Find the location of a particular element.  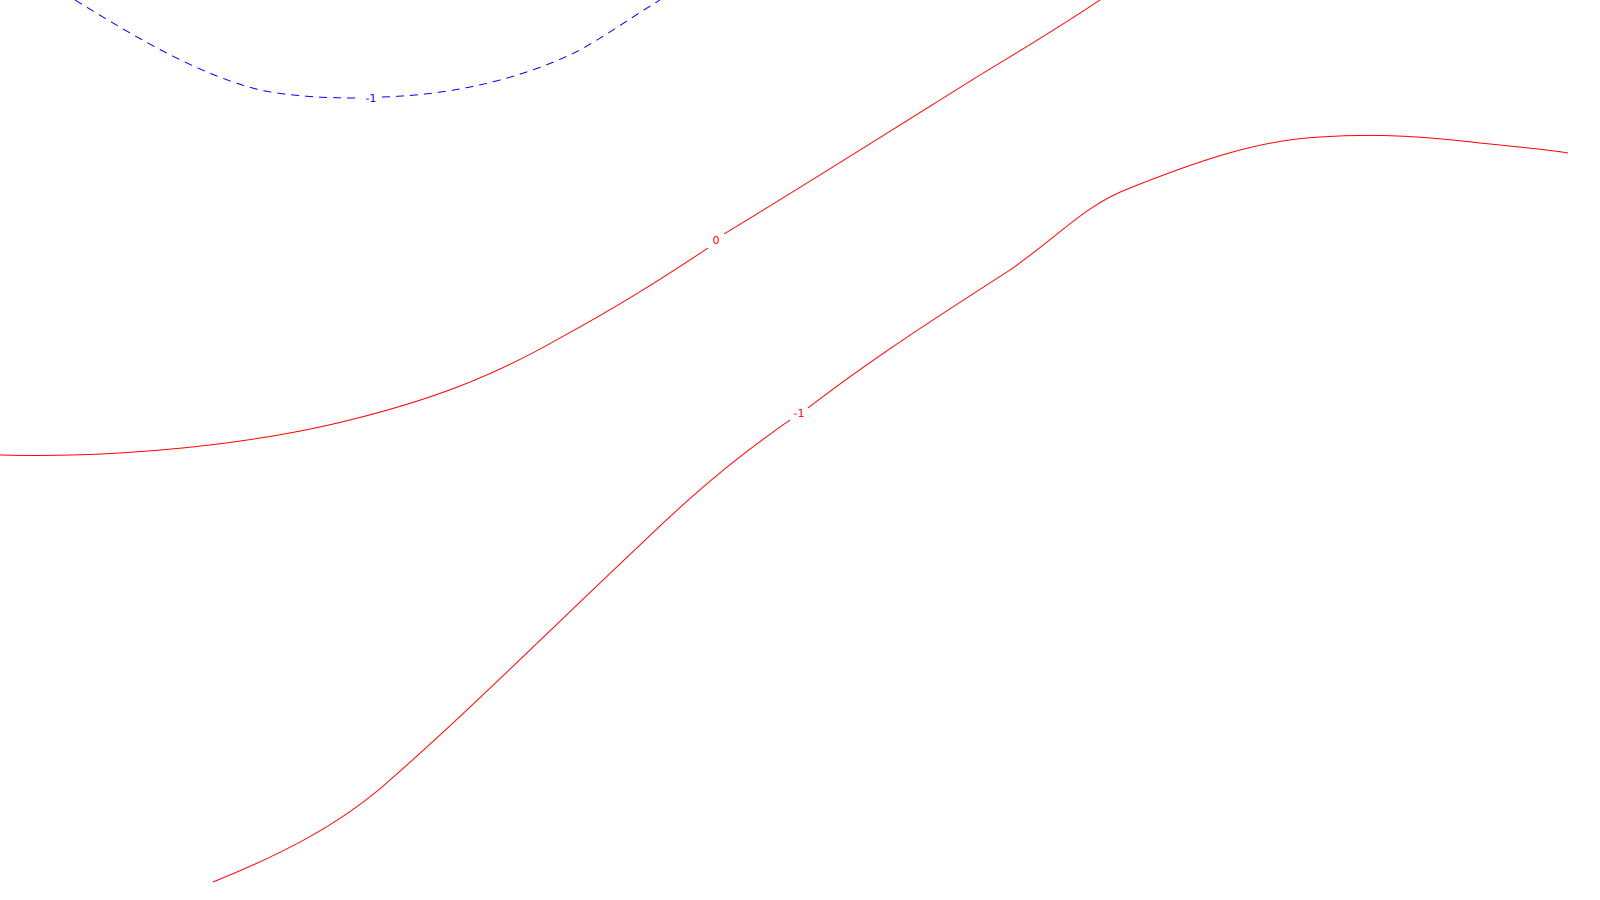

contour-label-red-minus-one: -1 is located at coordinates (799, 413).